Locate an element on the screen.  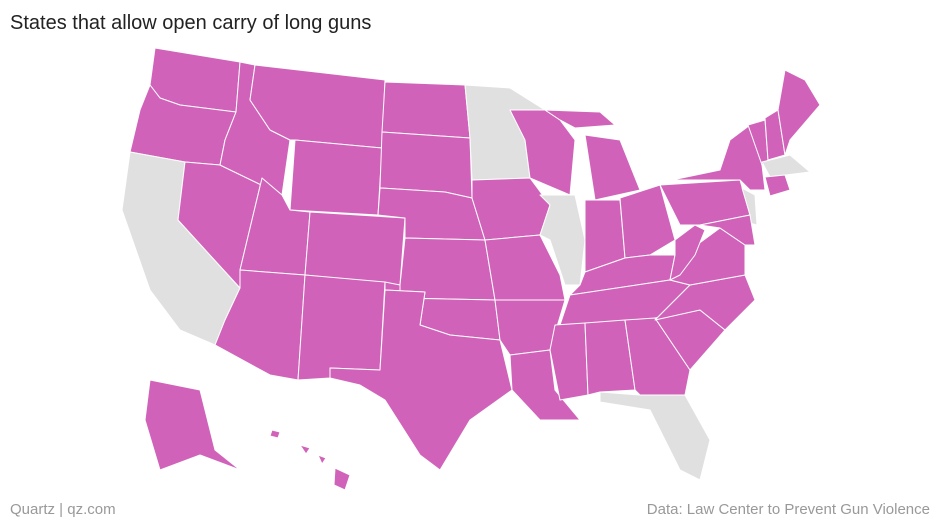
credit: Quartz | qz.com is located at coordinates (63, 509).